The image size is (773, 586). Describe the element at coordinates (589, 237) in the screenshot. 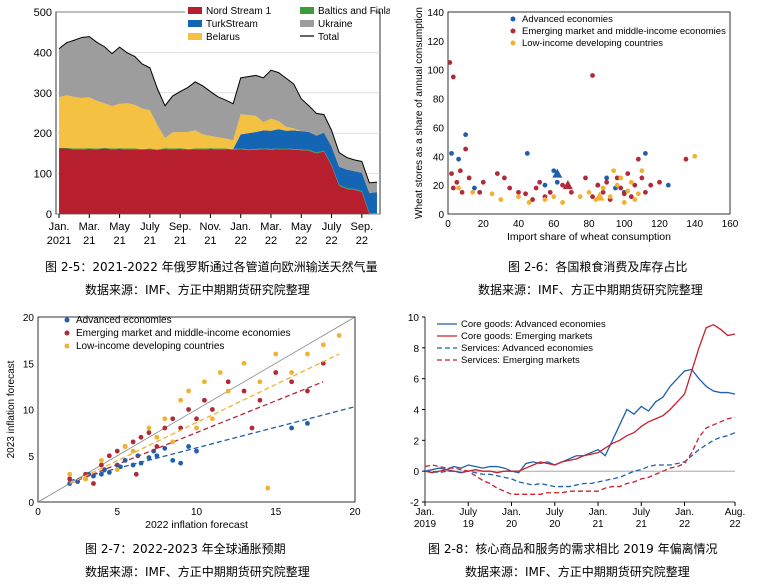

I see `x-axis-label: Import share of wheat consumption` at that location.